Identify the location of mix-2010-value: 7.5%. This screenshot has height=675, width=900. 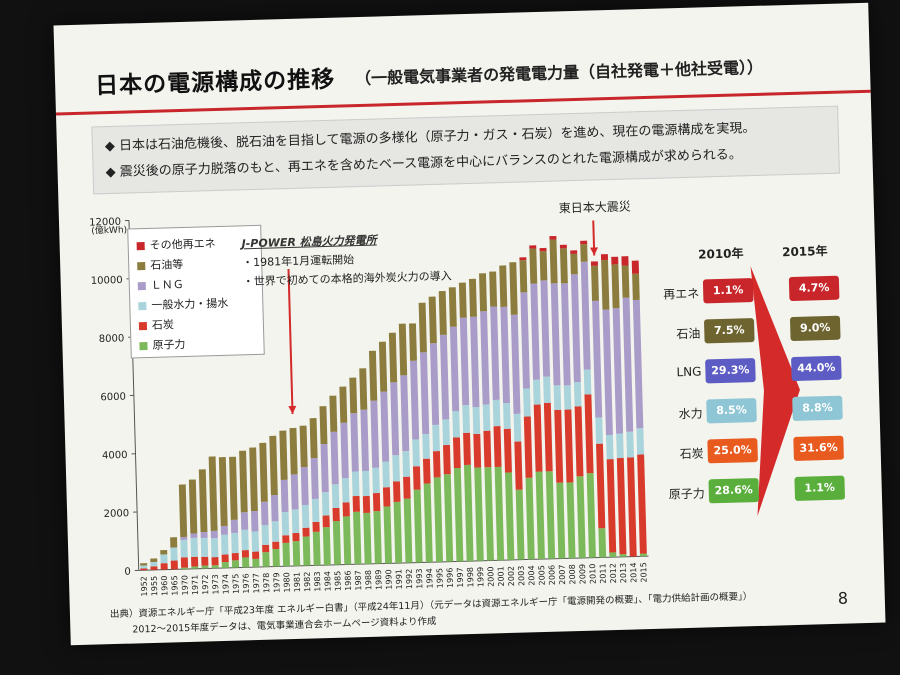
(729, 331).